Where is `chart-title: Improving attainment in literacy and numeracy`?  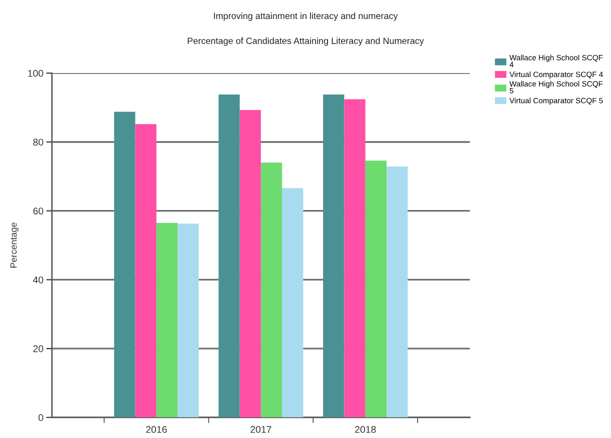
chart-title: Improving attainment in literacy and numeracy is located at coordinates (306, 16).